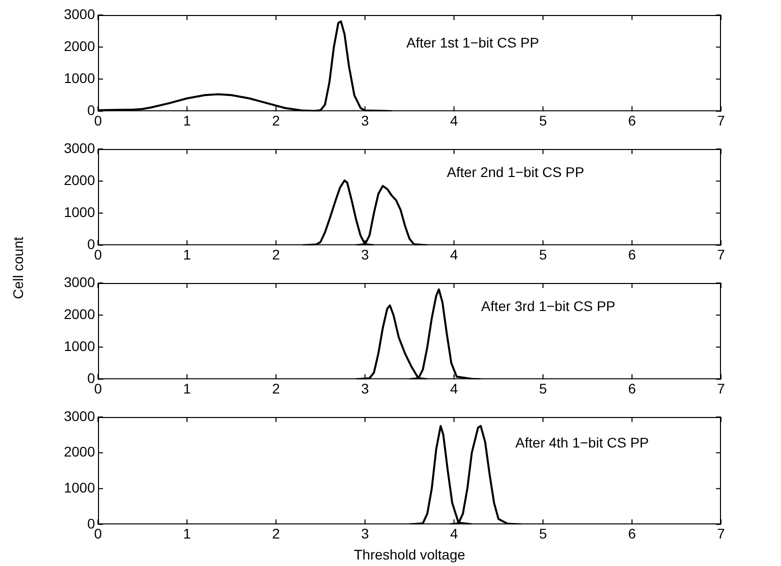 Image resolution: width=781 pixels, height=566 pixels. I want to click on y-axis-title: Cell count, so click(18, 268).